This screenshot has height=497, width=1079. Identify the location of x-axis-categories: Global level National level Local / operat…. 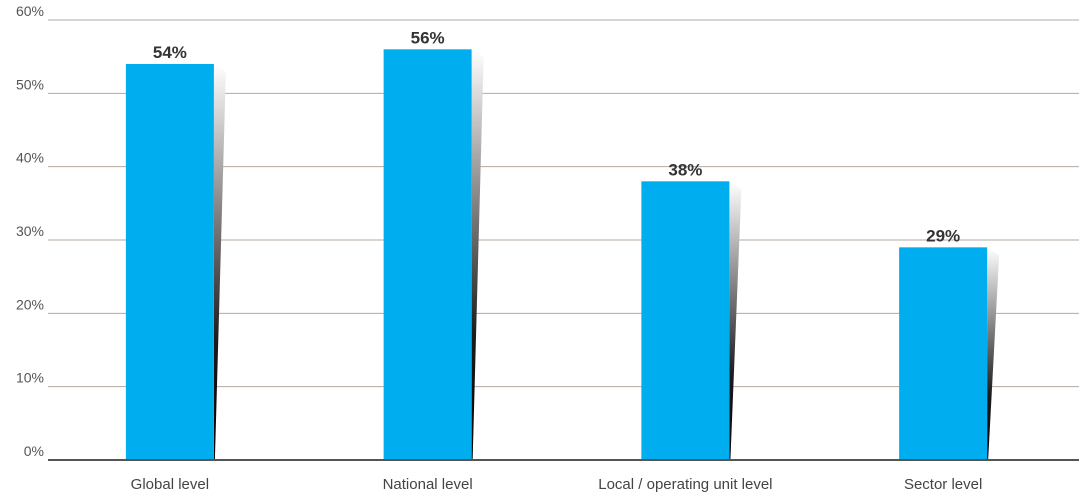
(557, 484).